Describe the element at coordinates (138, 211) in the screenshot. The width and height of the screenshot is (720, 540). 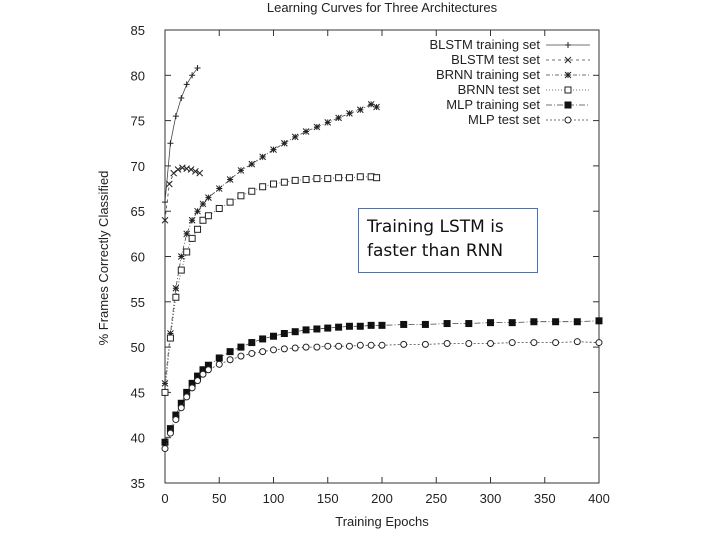
I see `y-tick-label: 65` at that location.